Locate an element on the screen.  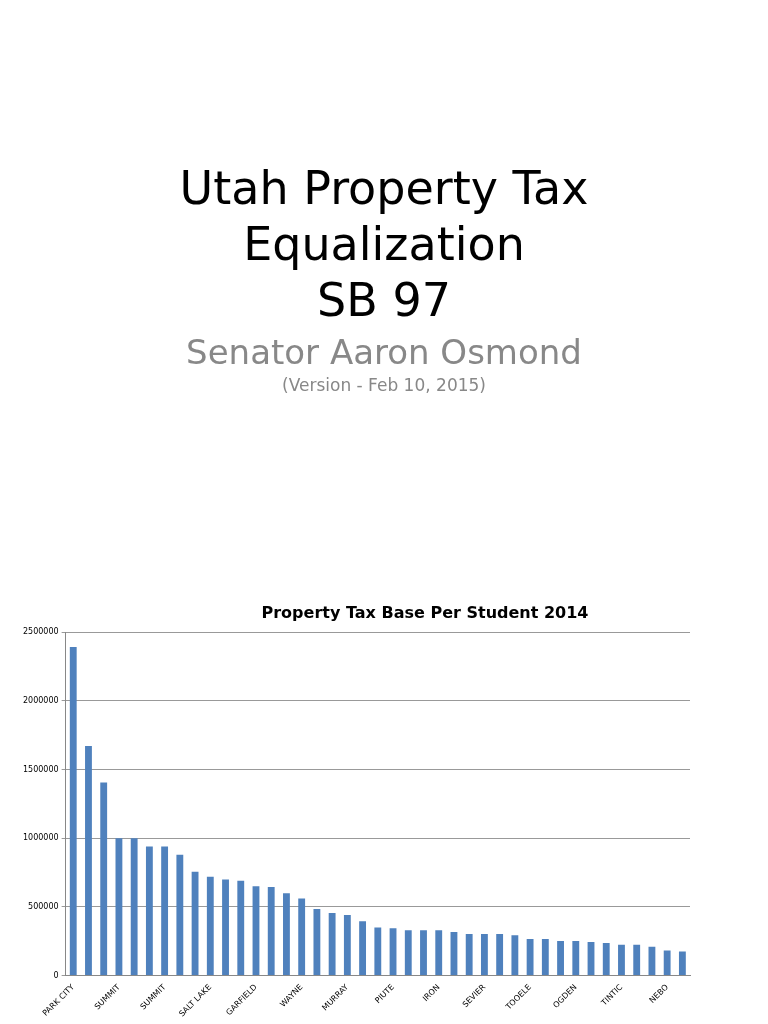
text: (Version - Feb 10, 2015) is located at coordinates (384, 385).